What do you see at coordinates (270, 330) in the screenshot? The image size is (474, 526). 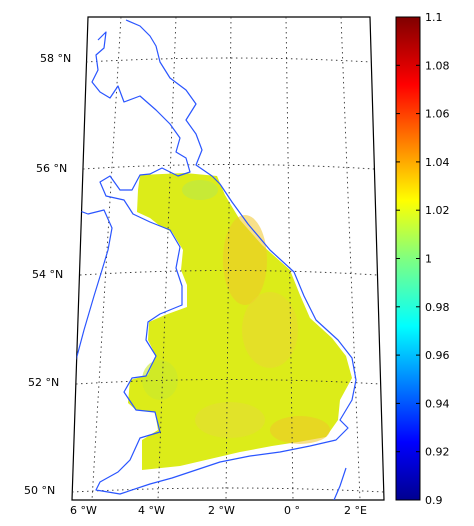 I see `field-hotspot-midlands` at bounding box center [270, 330].